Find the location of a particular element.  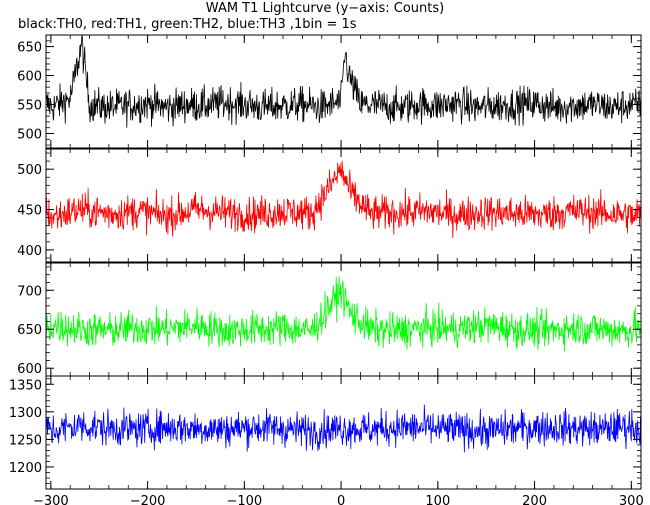

series-line-th1 is located at coordinates (343, 199).